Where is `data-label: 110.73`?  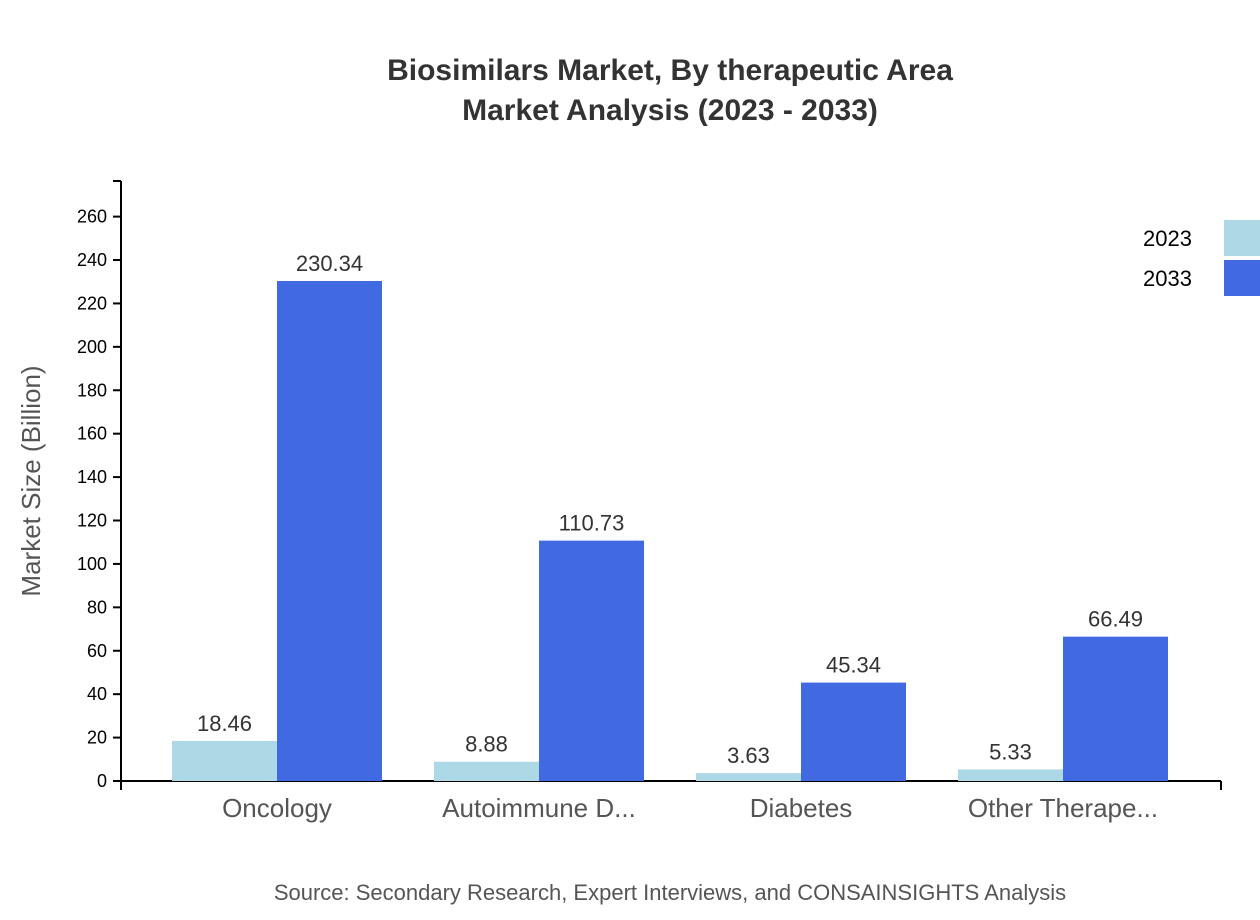
data-label: 110.73 is located at coordinates (592, 523).